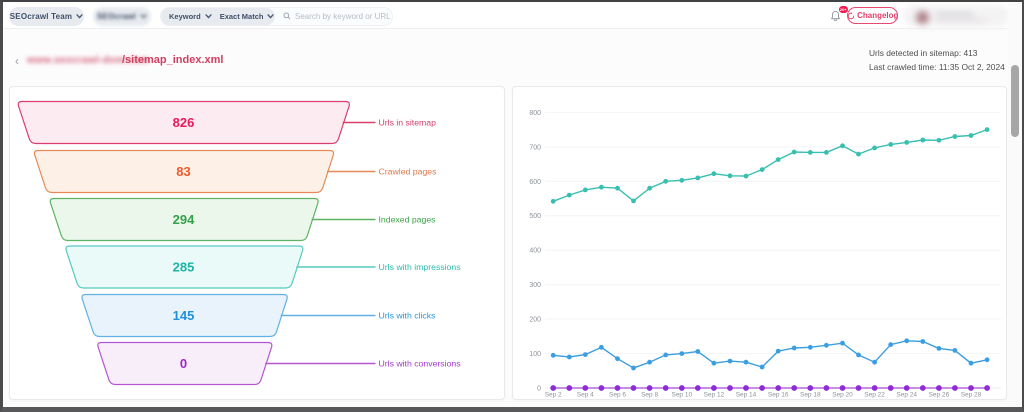 The height and width of the screenshot is (412, 1024). I want to click on svg-text: Urls in sitemap, so click(407, 123).